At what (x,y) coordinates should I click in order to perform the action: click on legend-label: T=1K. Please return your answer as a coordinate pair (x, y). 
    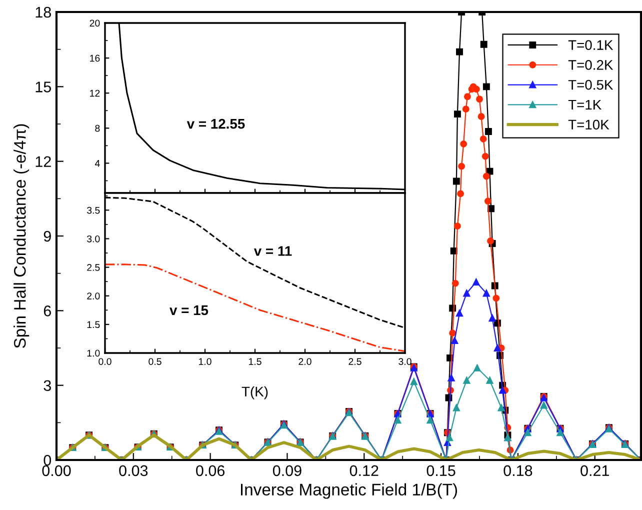
    Looking at the image, I should click on (585, 105).